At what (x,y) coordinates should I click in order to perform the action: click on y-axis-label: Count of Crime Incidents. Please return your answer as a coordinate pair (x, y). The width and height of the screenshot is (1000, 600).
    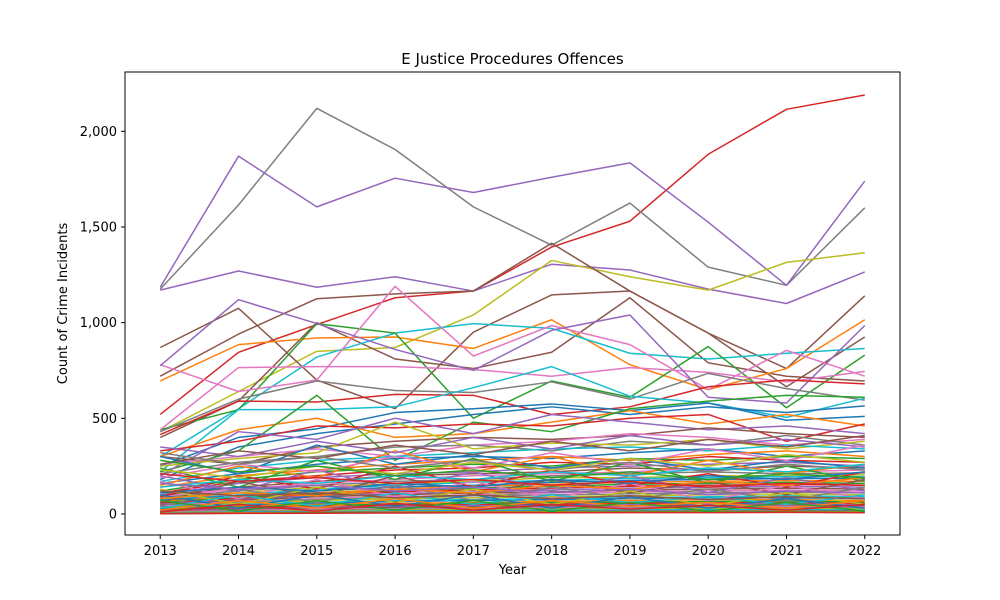
    Looking at the image, I should click on (63, 304).